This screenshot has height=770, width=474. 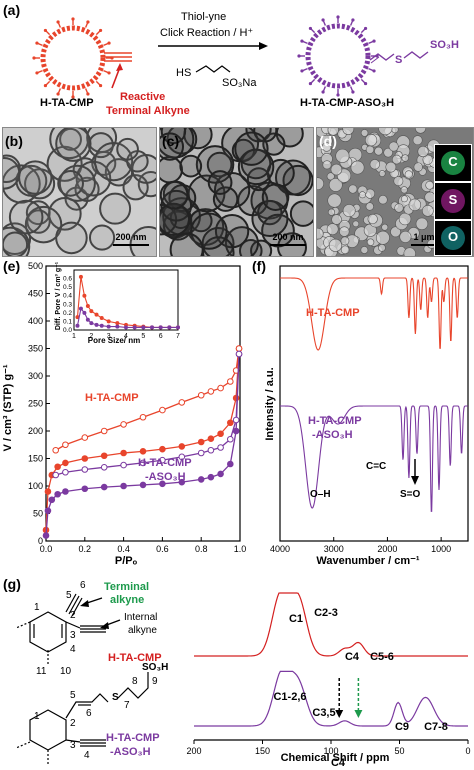 I want to click on eds-map-c: C, so click(x=453, y=163).